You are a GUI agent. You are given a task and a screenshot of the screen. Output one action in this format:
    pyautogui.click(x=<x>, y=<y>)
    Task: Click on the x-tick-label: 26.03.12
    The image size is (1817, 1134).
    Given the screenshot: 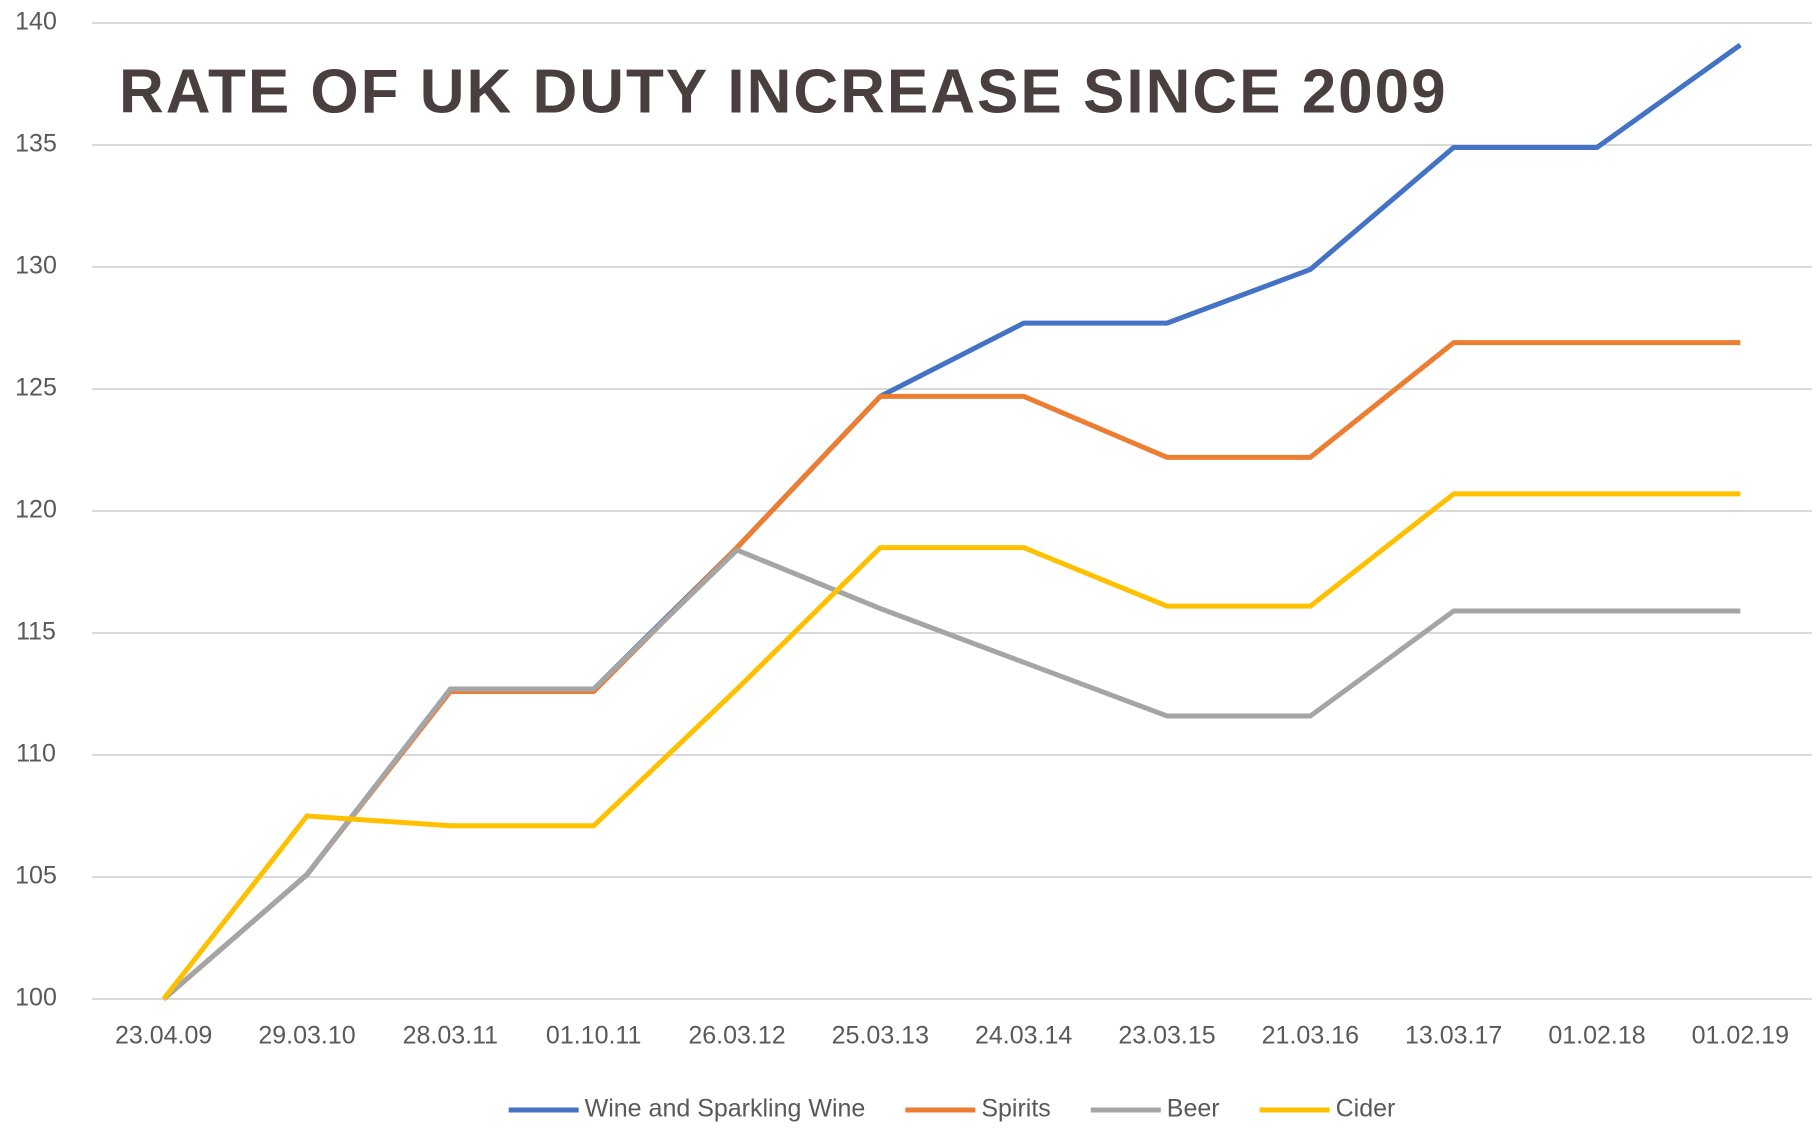 What is the action you would take?
    pyautogui.click(x=736, y=1036)
    